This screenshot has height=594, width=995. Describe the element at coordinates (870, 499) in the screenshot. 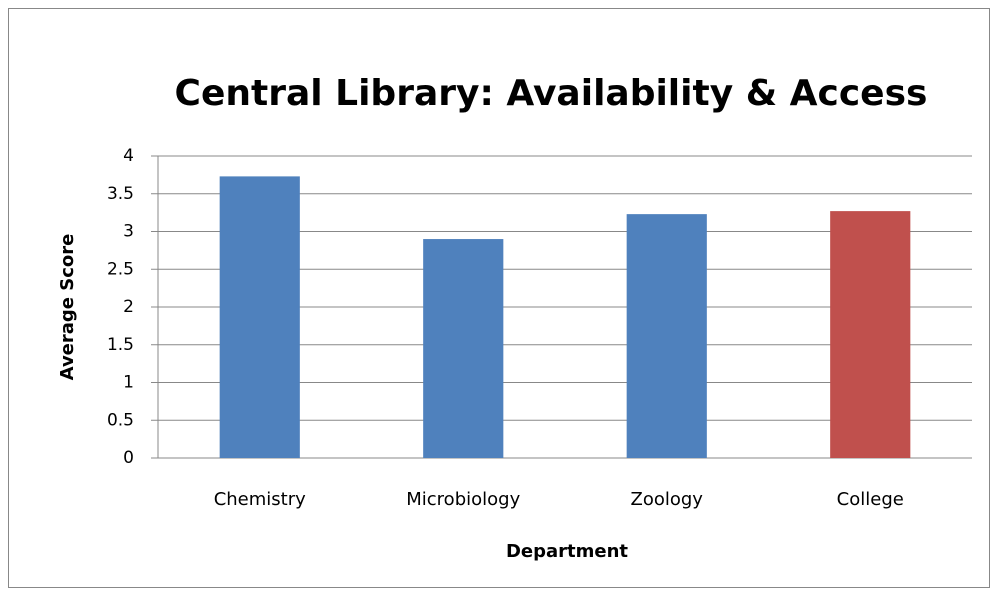

I see `x-tick-label: College` at that location.